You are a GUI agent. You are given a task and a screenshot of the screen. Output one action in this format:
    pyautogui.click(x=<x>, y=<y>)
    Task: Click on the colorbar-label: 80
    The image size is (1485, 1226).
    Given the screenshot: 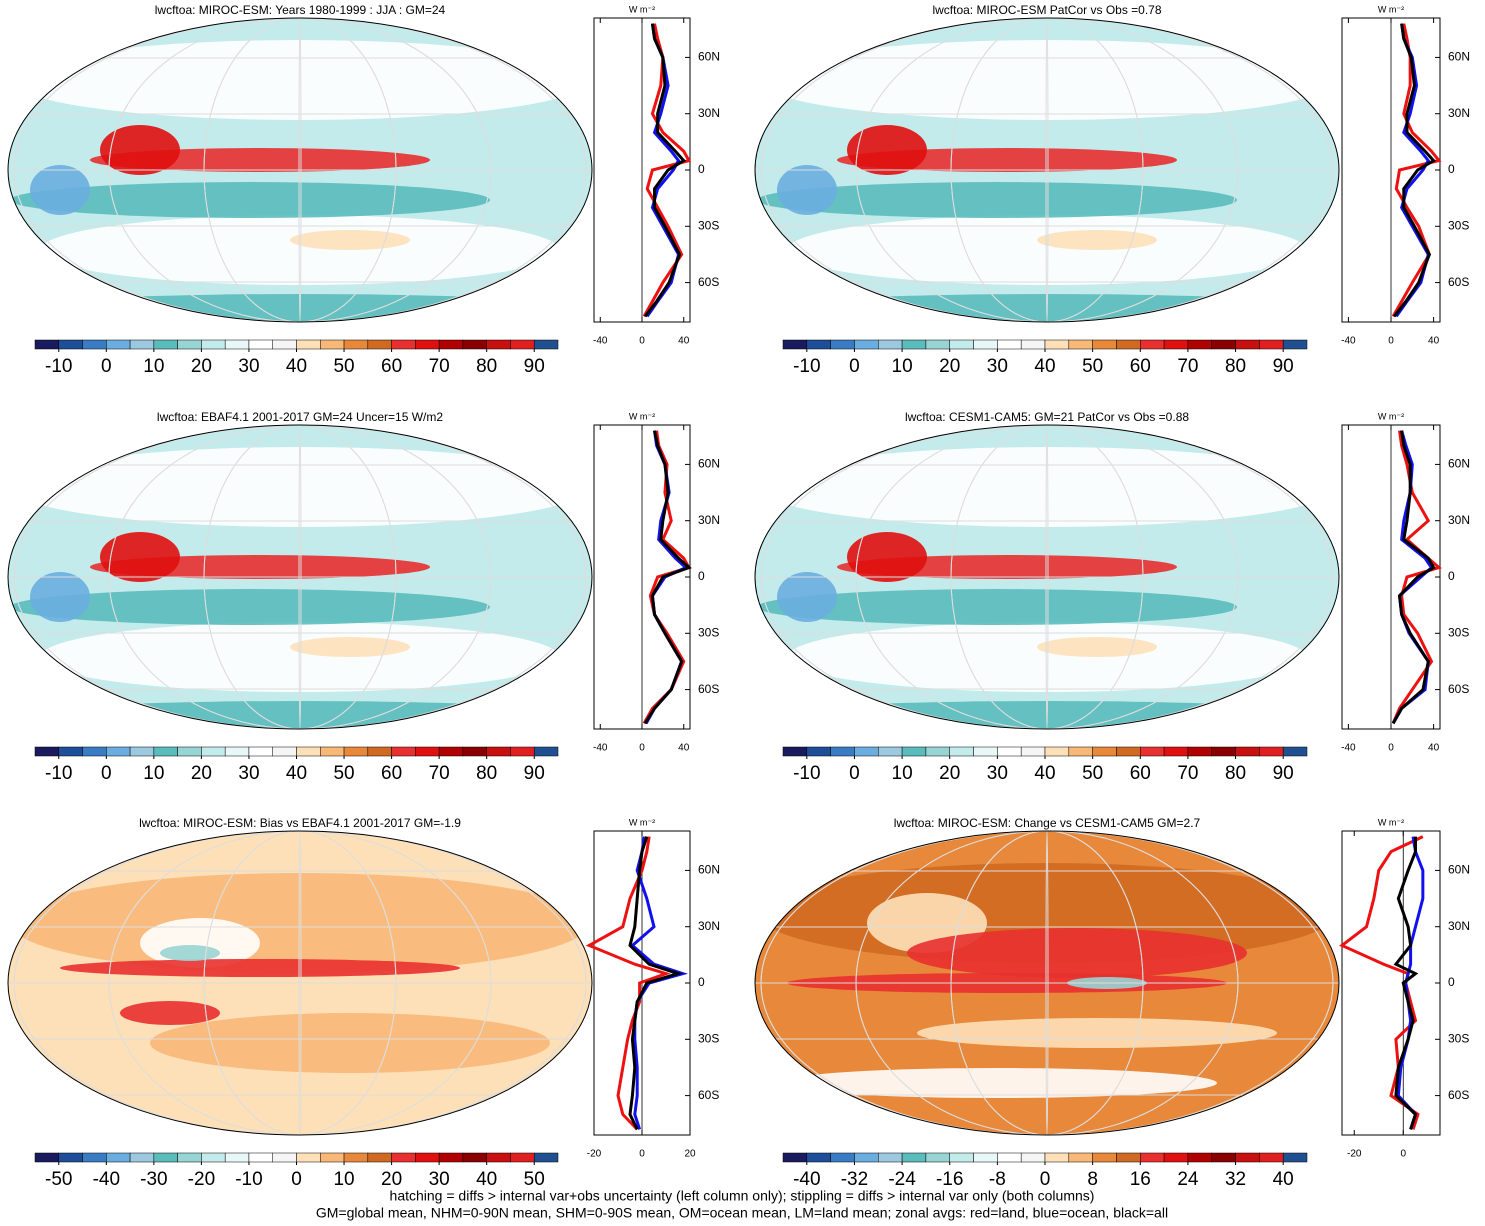 What is the action you would take?
    pyautogui.click(x=486, y=773)
    